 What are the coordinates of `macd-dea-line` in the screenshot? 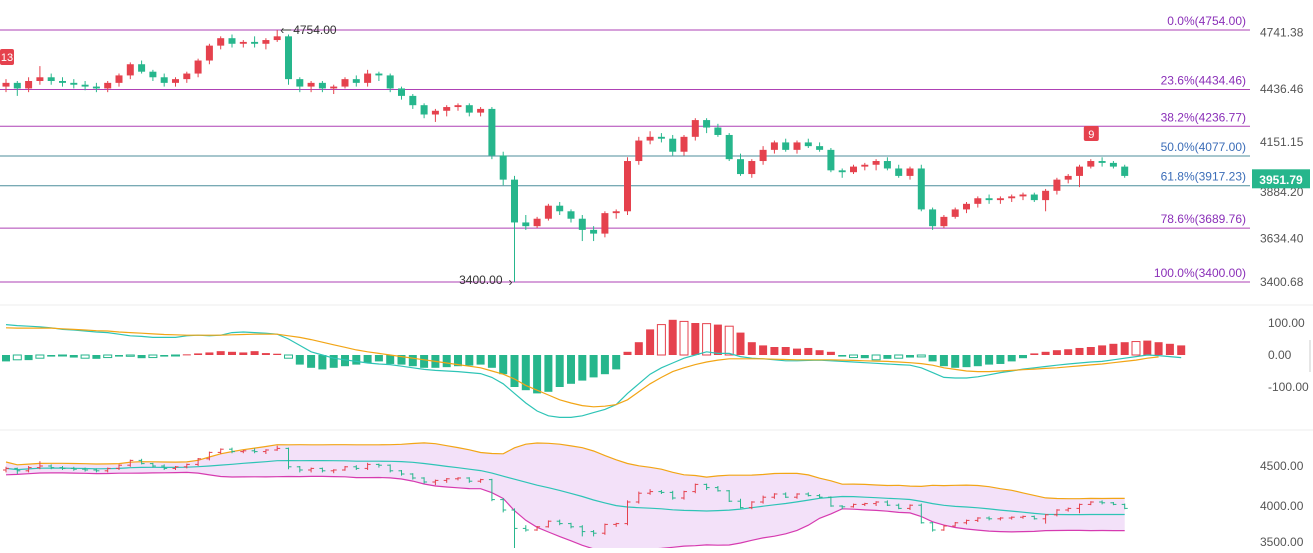 It's located at (582, 367).